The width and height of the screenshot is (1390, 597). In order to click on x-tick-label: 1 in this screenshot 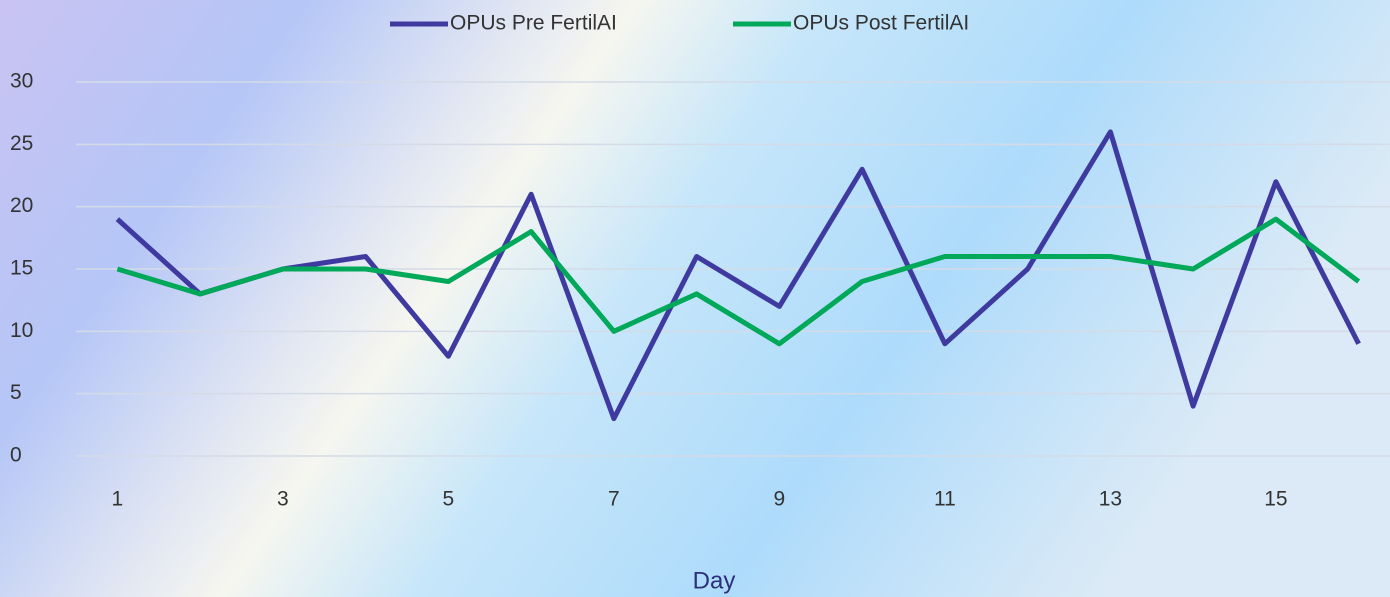, I will do `click(118, 499)`.